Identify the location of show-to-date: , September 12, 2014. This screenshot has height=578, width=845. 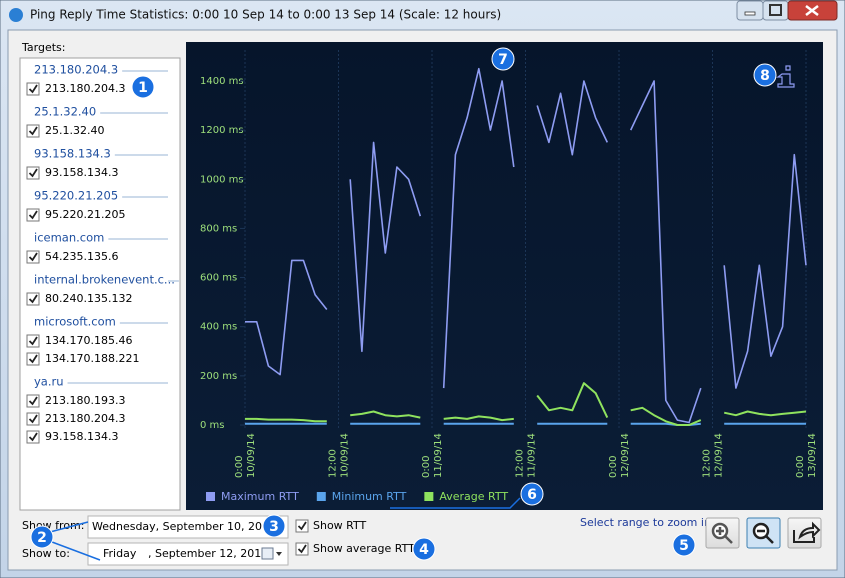
(208, 553).